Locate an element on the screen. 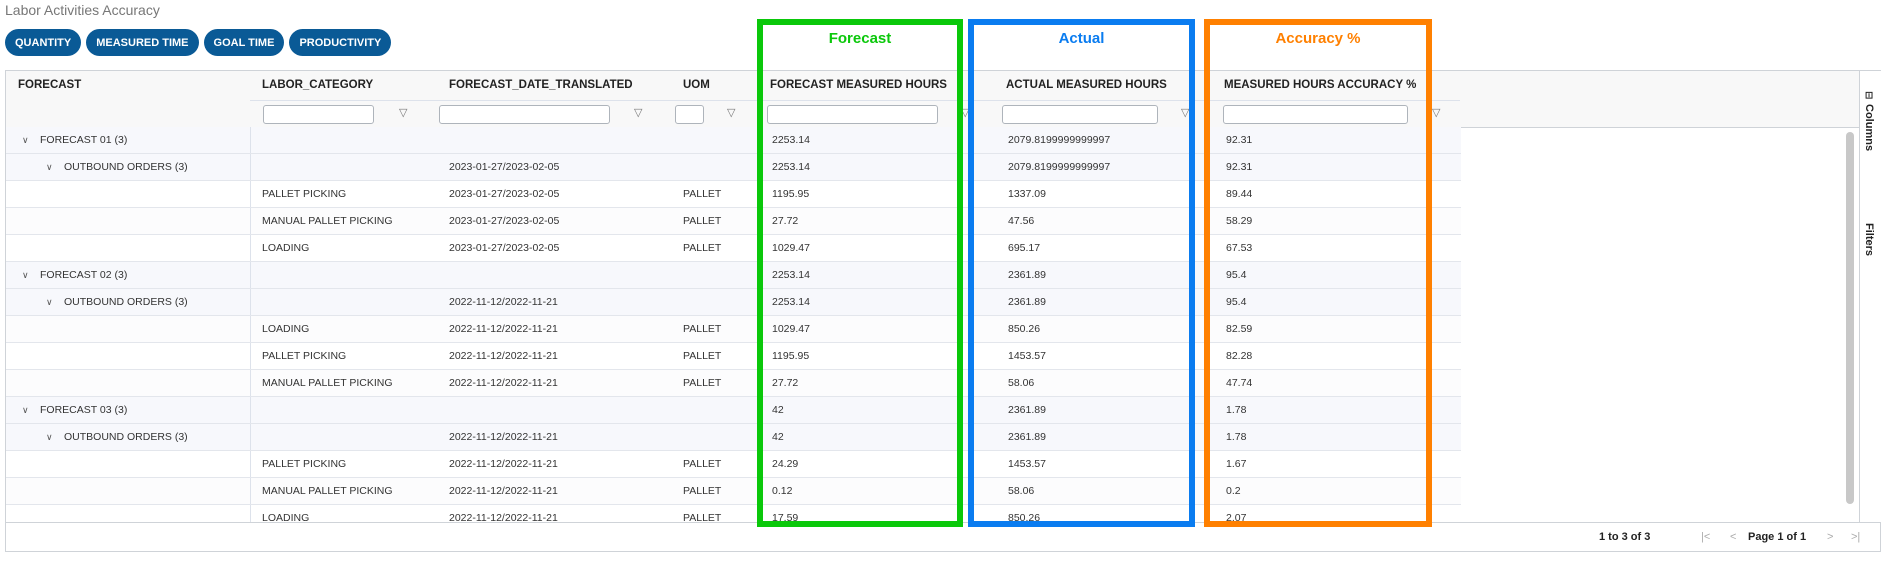 Image resolution: width=1893 pixels, height=561 pixels. column-header-labor-category: LABOR_CATEGORY is located at coordinates (318, 85).